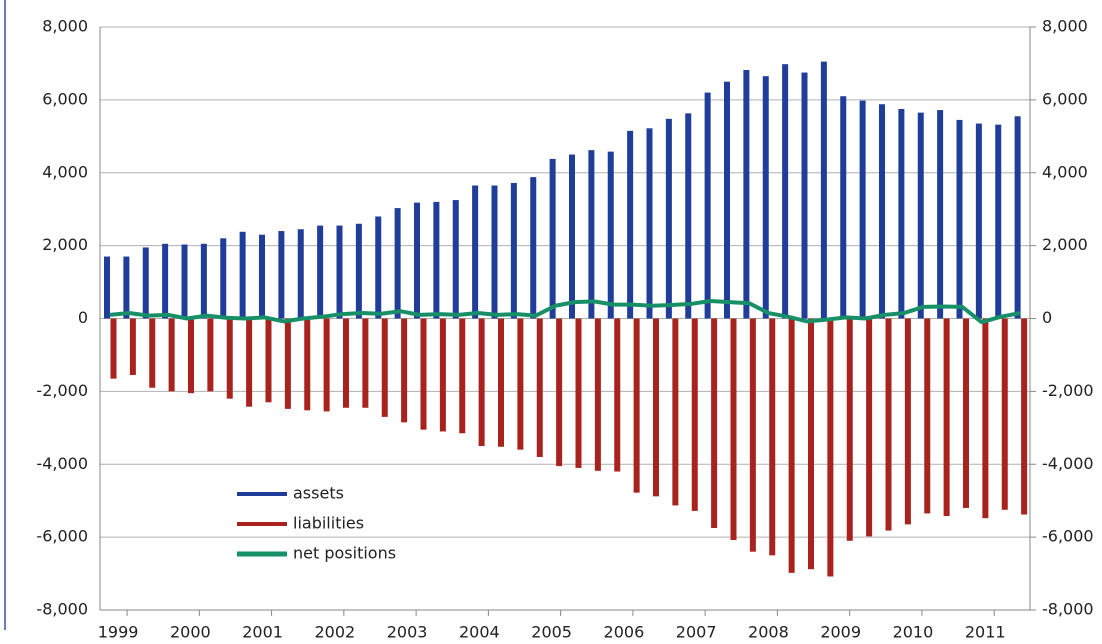 The width and height of the screenshot is (1102, 644). Describe the element at coordinates (985, 632) in the screenshot. I see `x-tick-label: 2011` at that location.